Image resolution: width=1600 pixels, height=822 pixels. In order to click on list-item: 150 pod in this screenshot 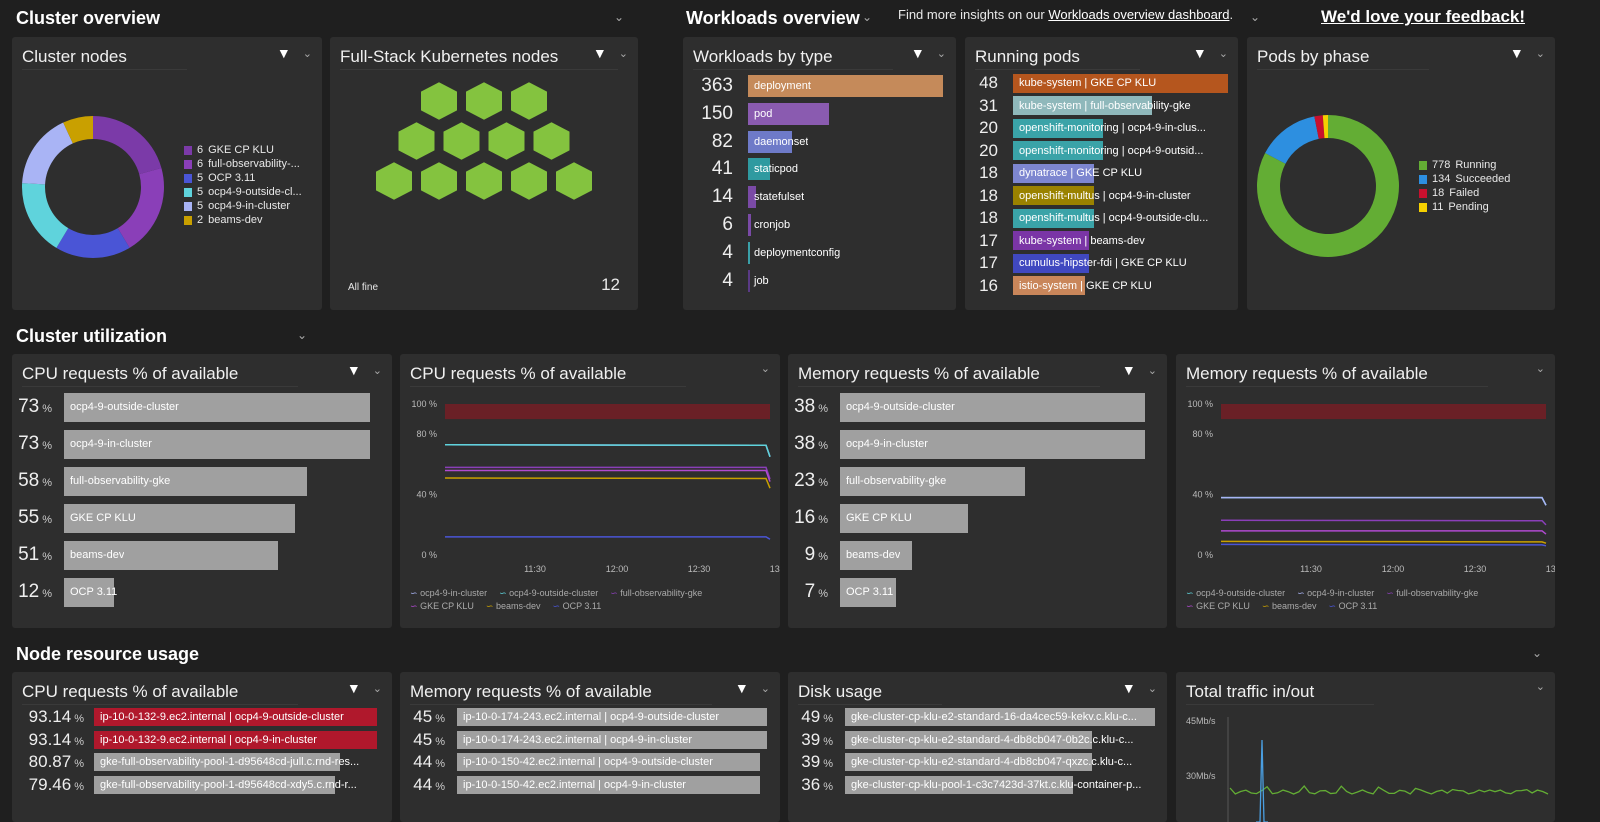, I will do `click(819, 114)`.